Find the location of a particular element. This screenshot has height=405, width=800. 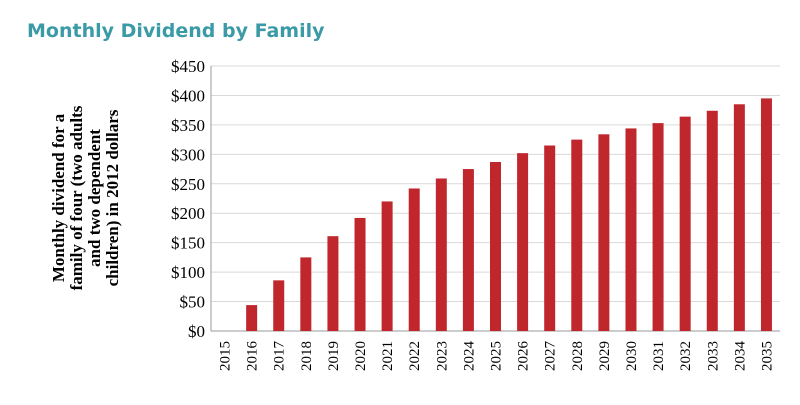

y-tick-label: $200 is located at coordinates (188, 213).